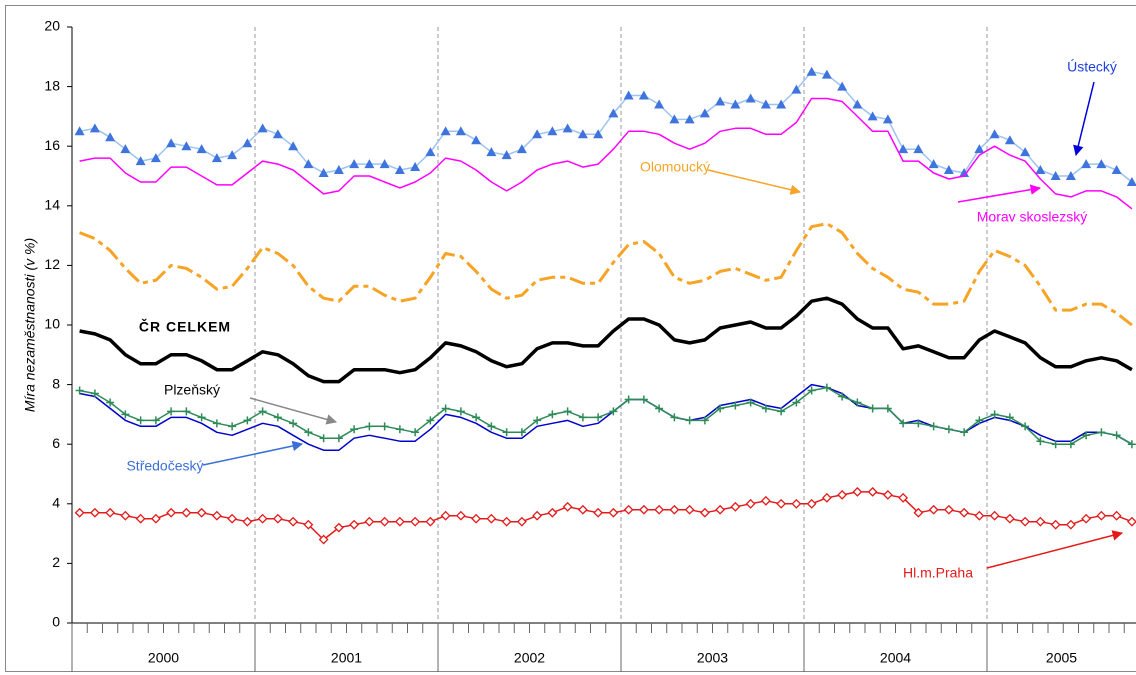  Describe the element at coordinates (56, 503) in the screenshot. I see `y-tick-label: 4` at that location.